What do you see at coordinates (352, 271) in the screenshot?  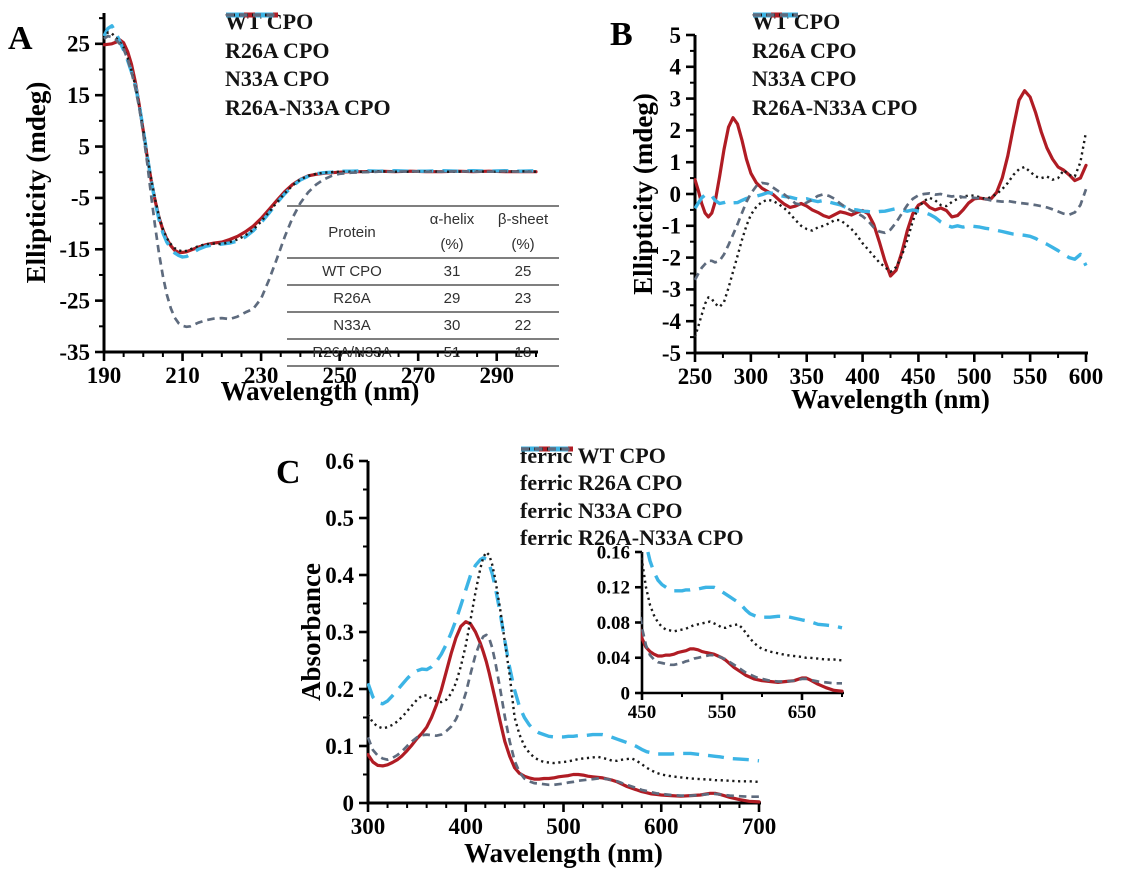 I see `table-cell: WT CPO` at bounding box center [352, 271].